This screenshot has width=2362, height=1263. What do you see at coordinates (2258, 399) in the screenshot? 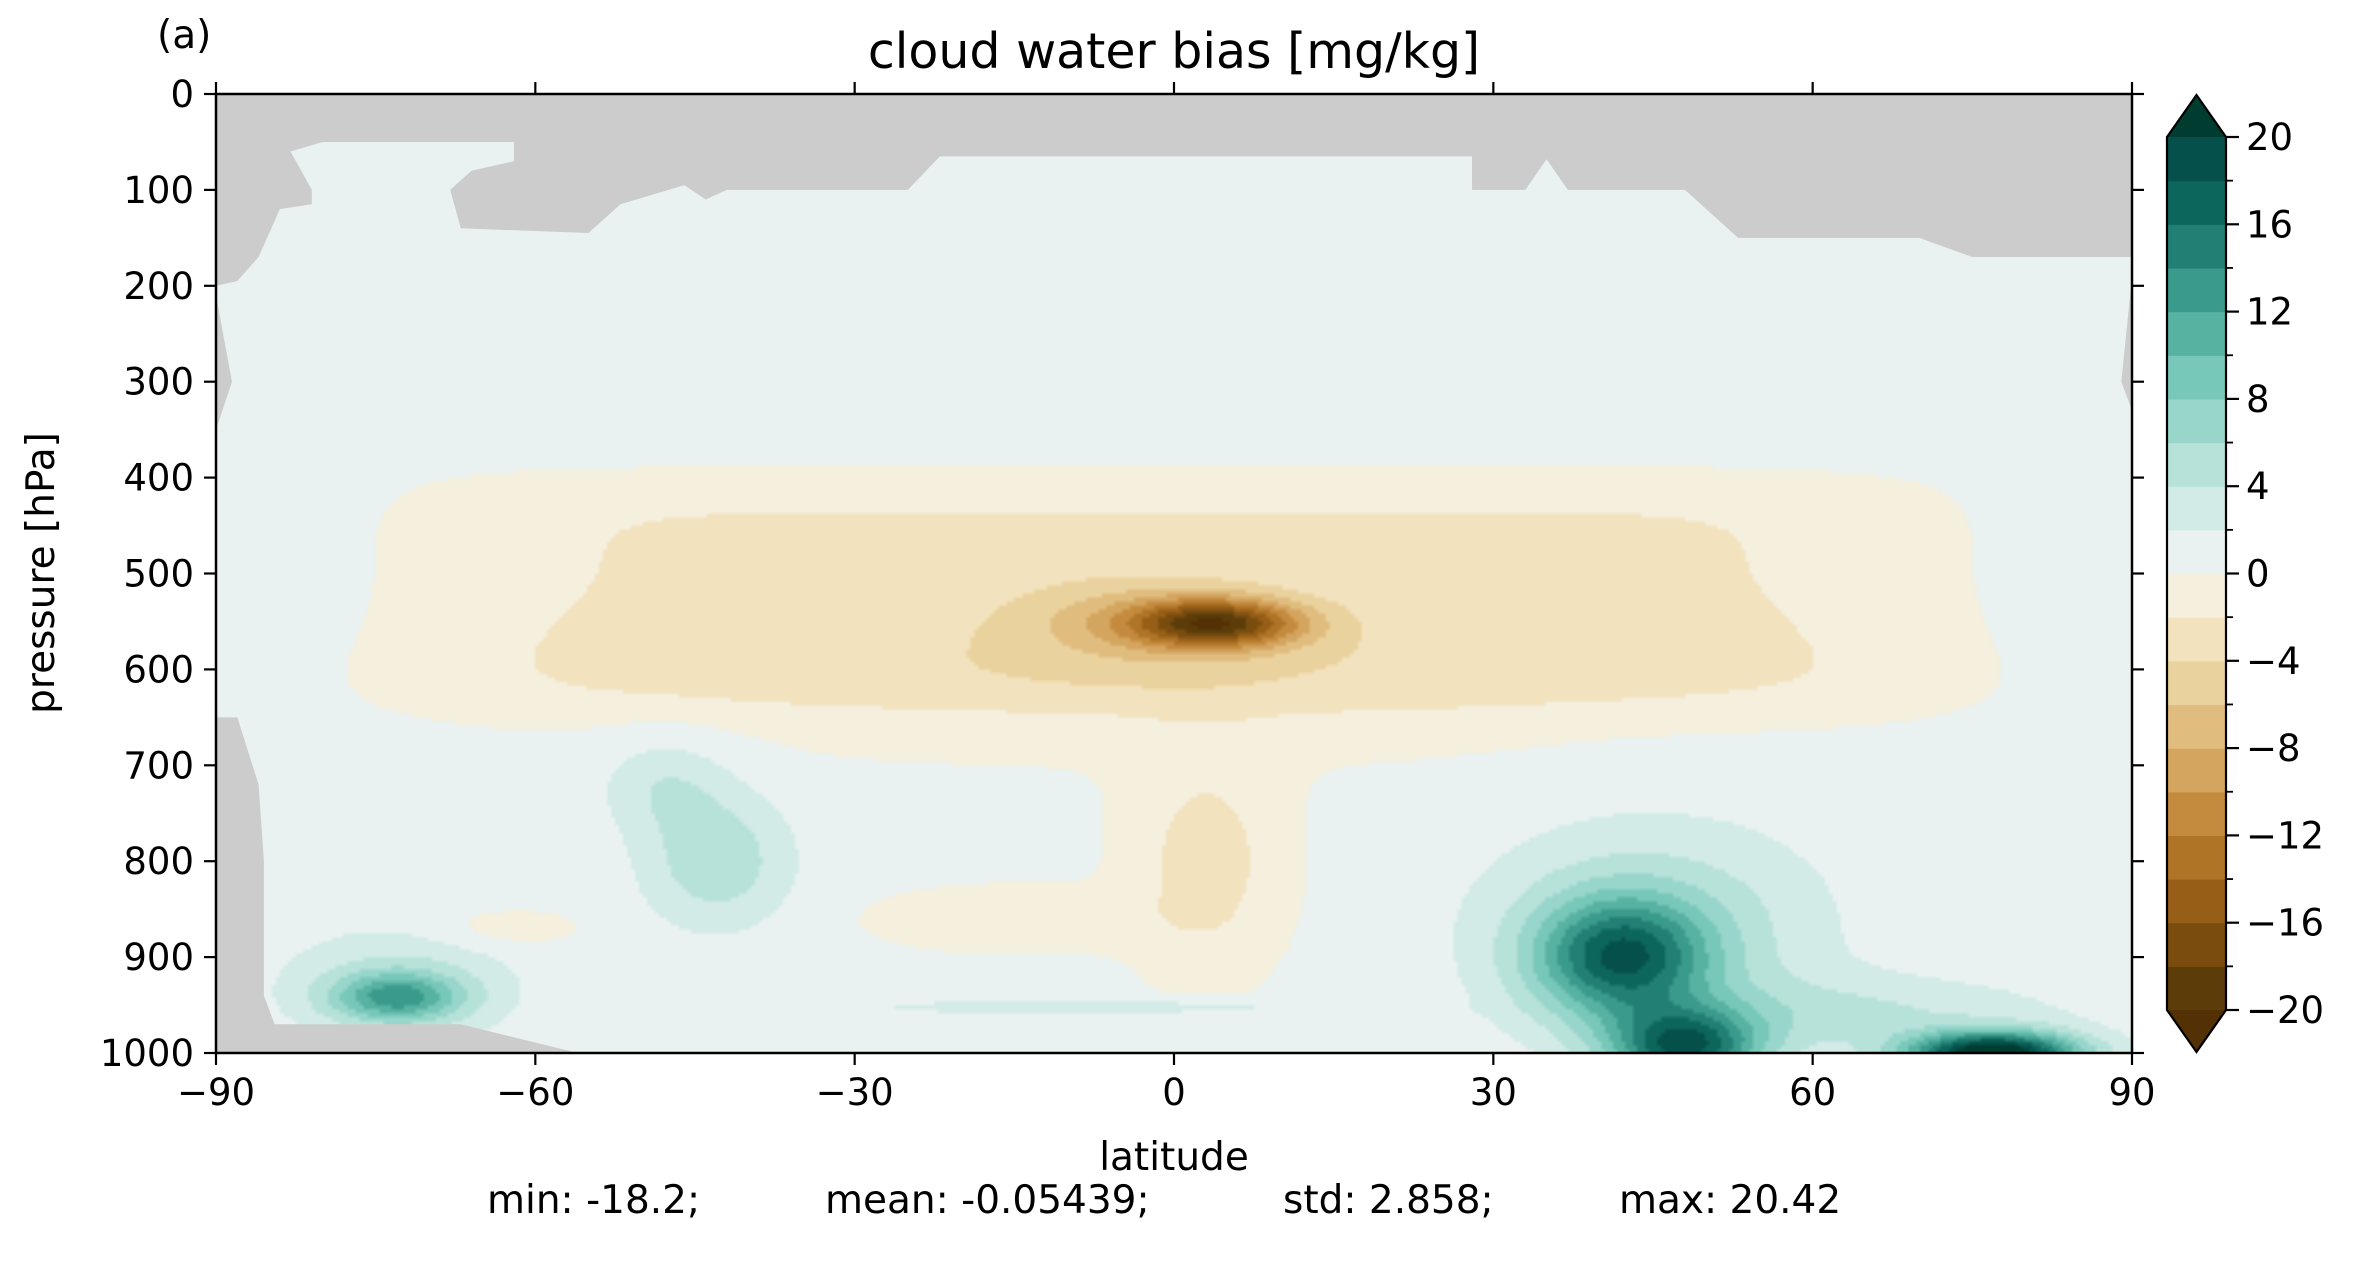
I see `colorbar-tick-label: 8` at bounding box center [2258, 399].